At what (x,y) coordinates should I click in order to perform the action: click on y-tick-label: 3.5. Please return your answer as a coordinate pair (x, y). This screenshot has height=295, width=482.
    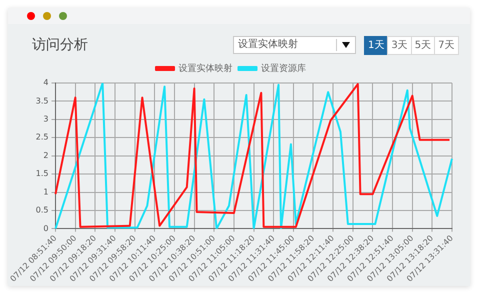
    Looking at the image, I should click on (42, 101).